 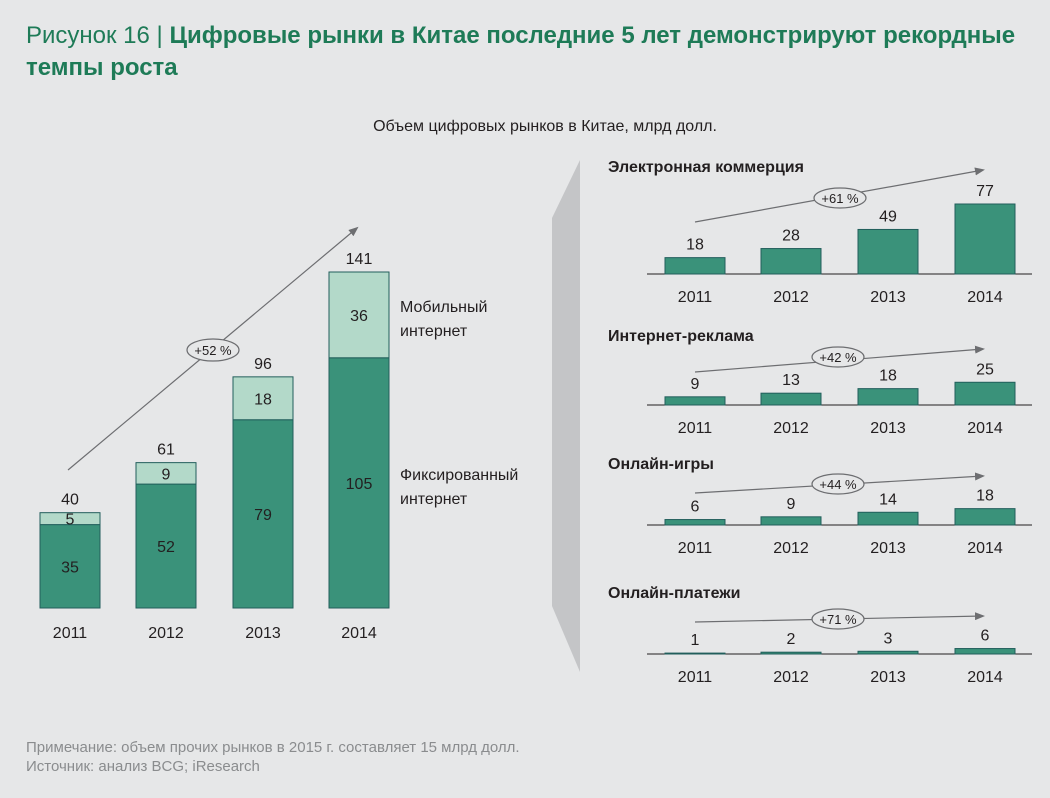 I want to click on bar-value-label: 3, so click(x=888, y=638).